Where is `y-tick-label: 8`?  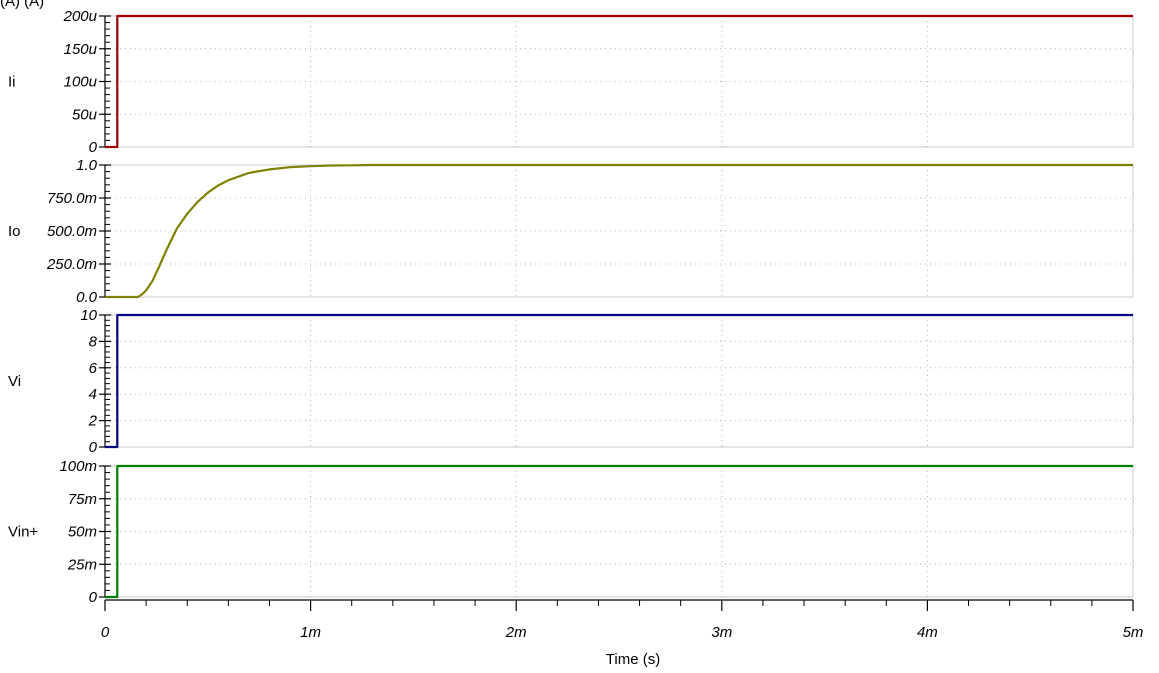
y-tick-label: 8 is located at coordinates (93, 341).